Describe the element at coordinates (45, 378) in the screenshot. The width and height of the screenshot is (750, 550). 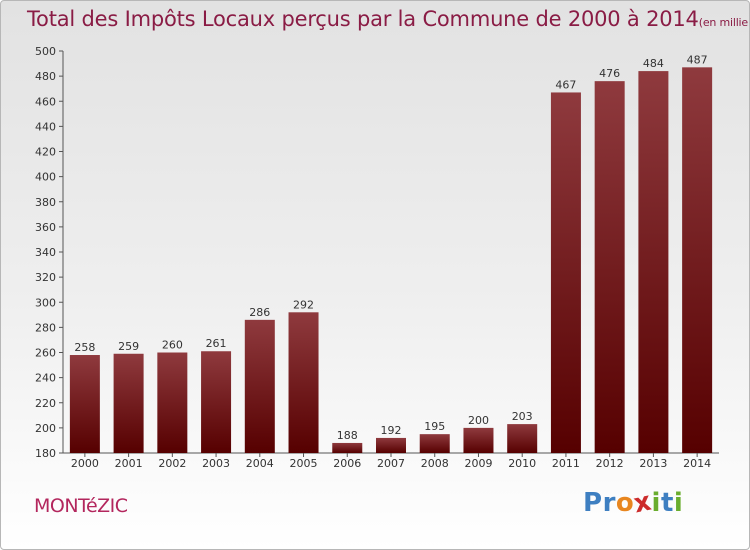
I see `y-tick-label: 240` at that location.